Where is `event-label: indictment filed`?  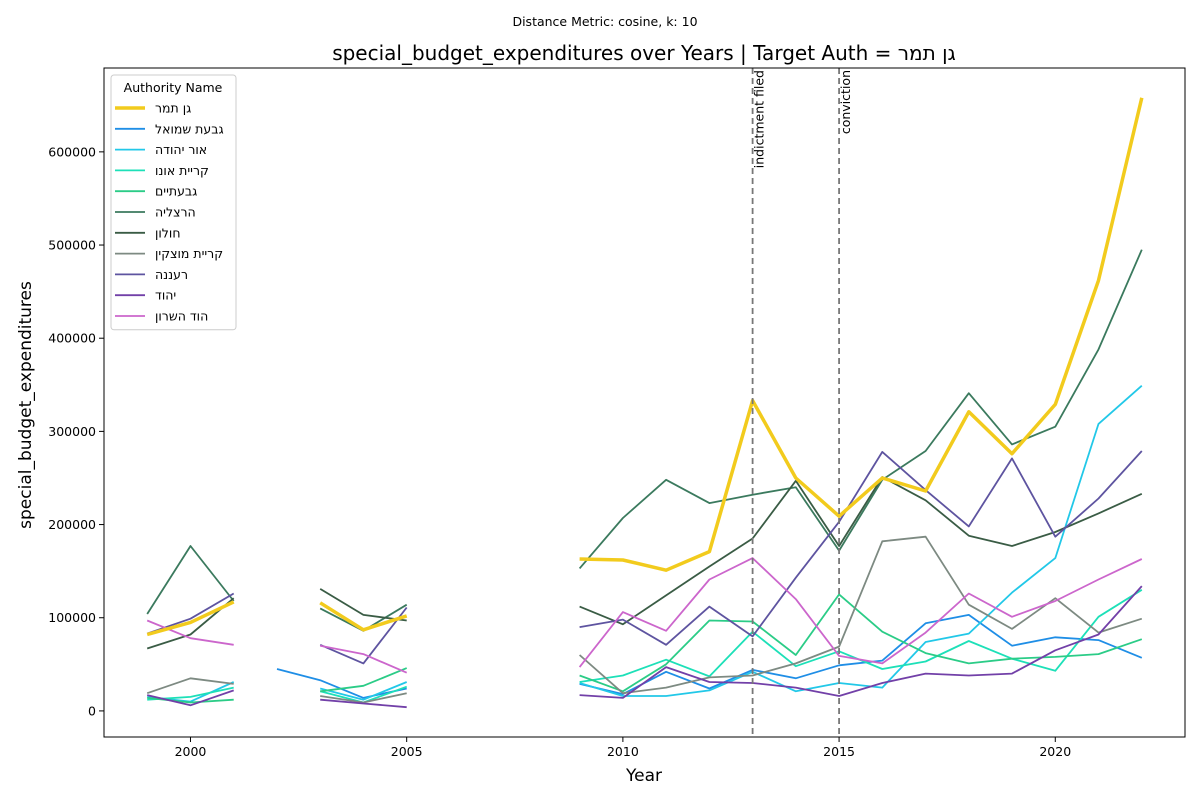
event-label: indictment filed is located at coordinates (759, 119).